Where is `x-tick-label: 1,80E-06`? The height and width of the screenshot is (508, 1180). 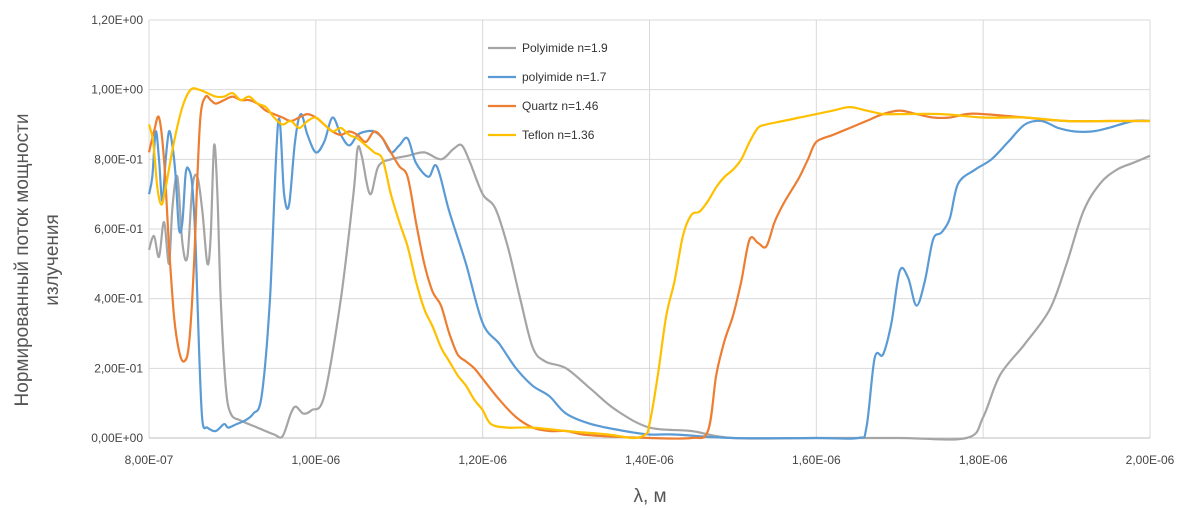
x-tick-label: 1,80E-06 is located at coordinates (983, 460).